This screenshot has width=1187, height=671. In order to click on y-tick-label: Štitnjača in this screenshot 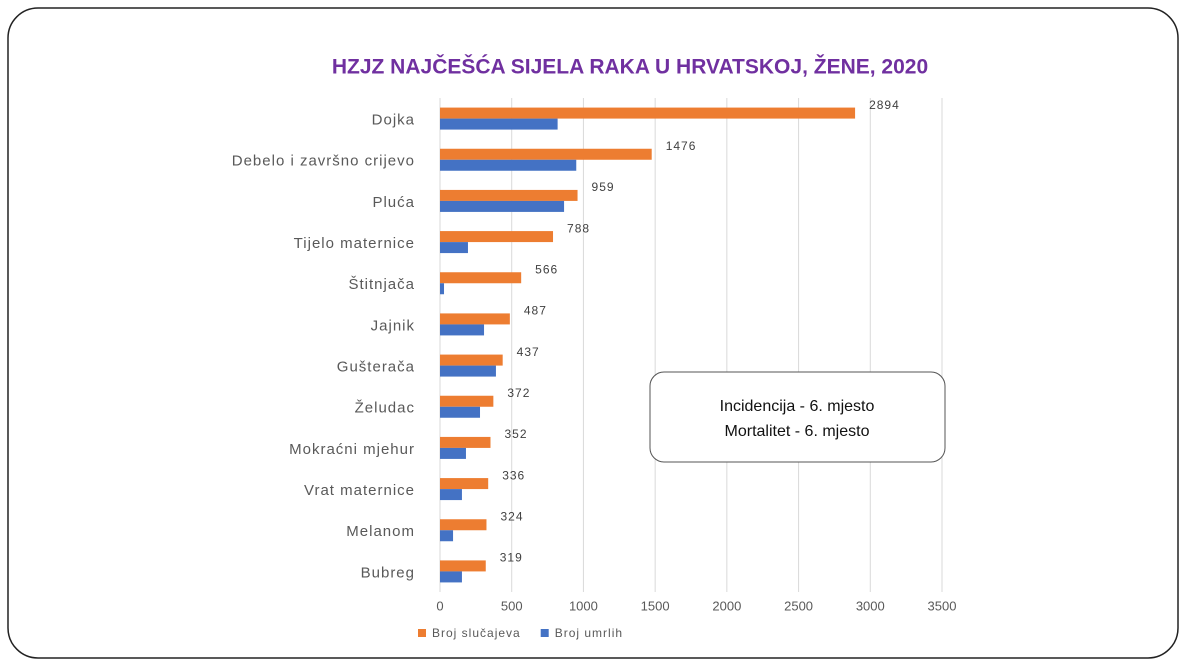, I will do `click(381, 284)`.